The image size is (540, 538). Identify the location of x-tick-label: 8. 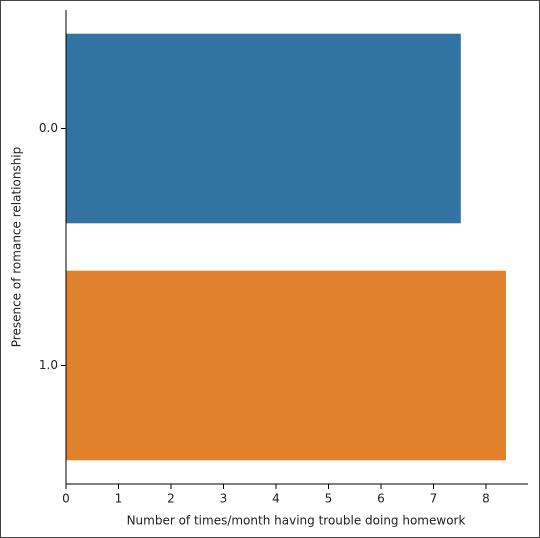
(486, 499).